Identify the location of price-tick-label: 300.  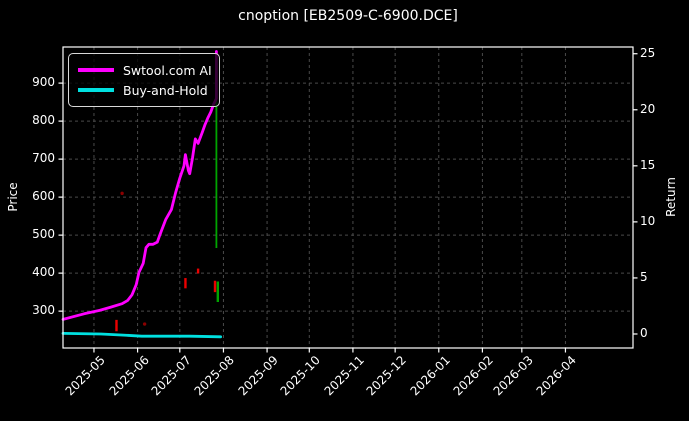
(43, 310).